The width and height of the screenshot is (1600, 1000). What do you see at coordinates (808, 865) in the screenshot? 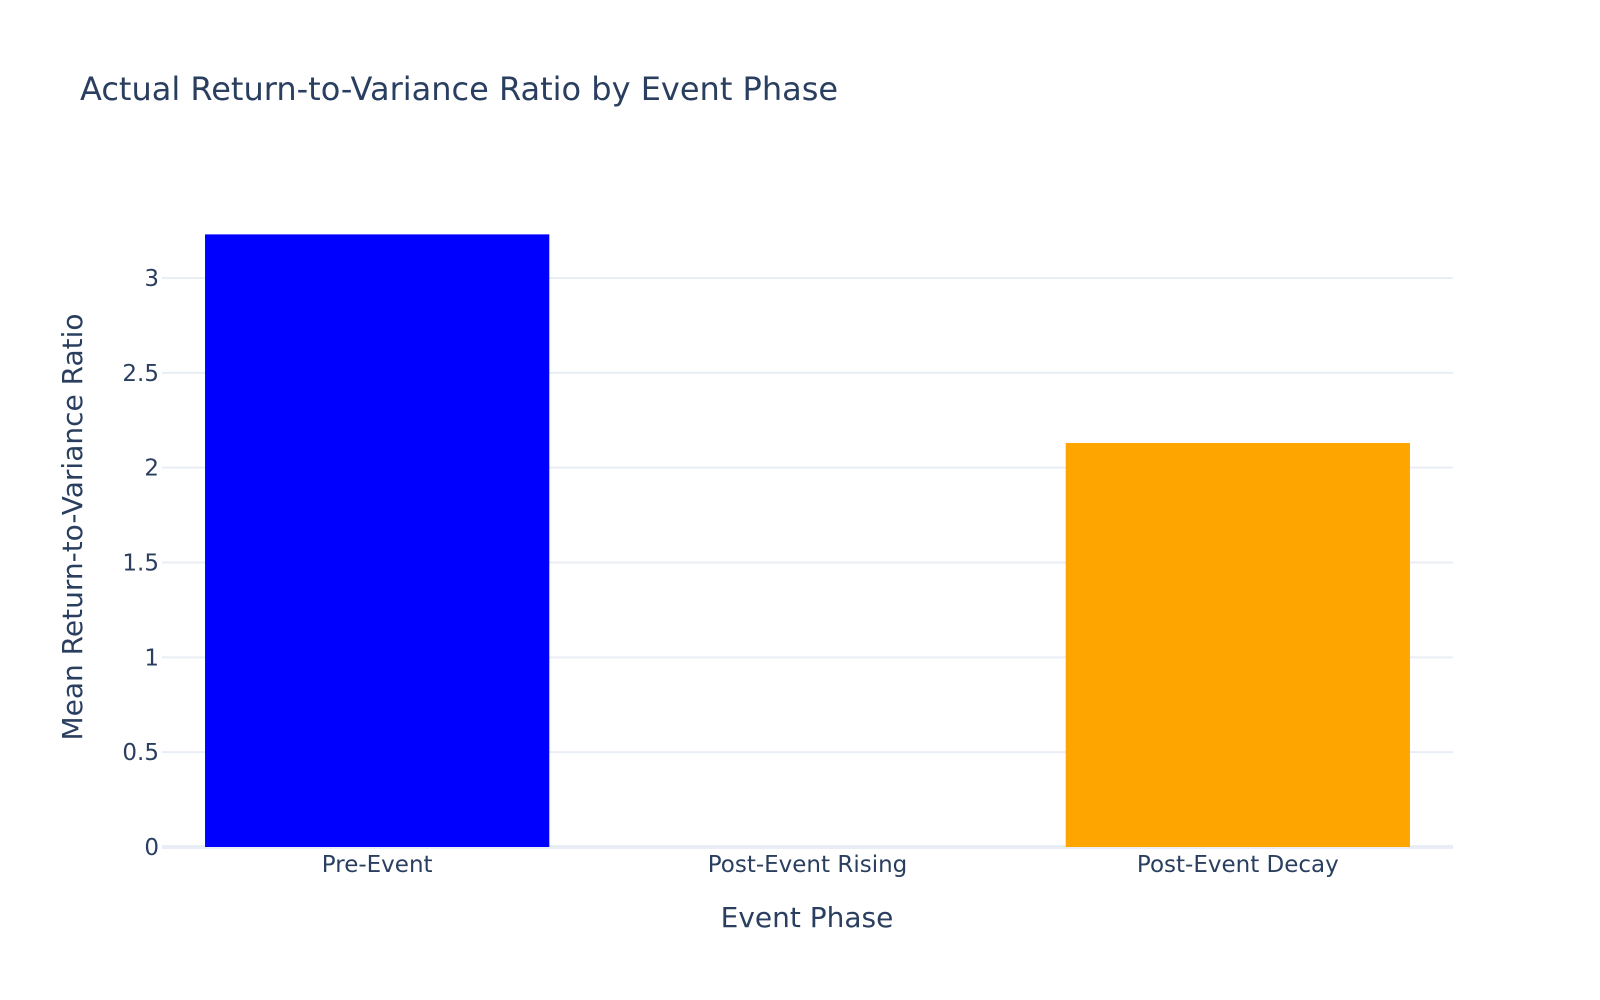
I see `x-tick-label: Post-Event Rising` at bounding box center [808, 865].